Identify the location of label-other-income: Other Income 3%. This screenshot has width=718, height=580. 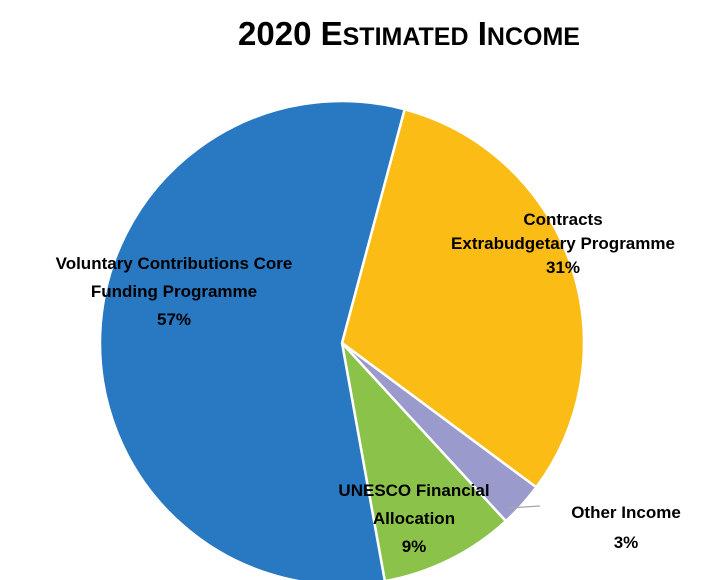
(626, 527).